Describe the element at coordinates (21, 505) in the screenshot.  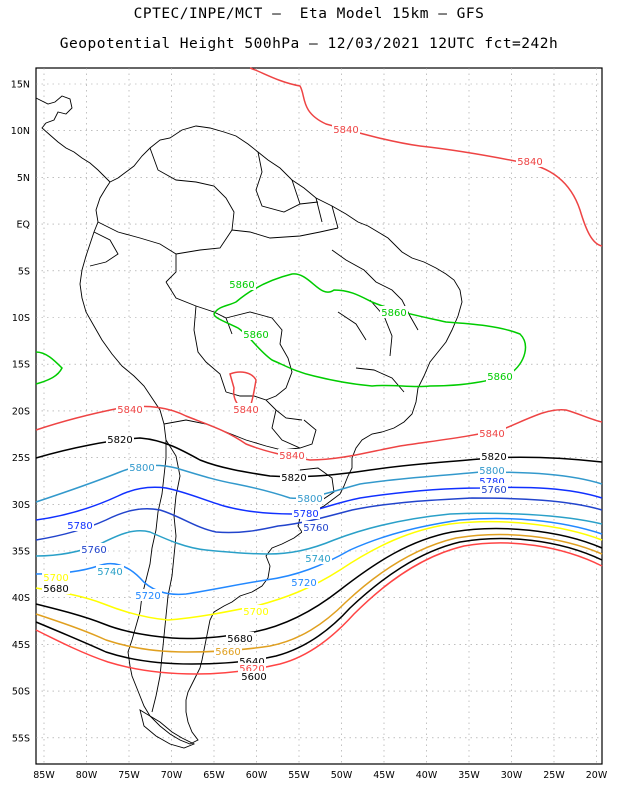
I see `lat-tick-label: 30S` at that location.